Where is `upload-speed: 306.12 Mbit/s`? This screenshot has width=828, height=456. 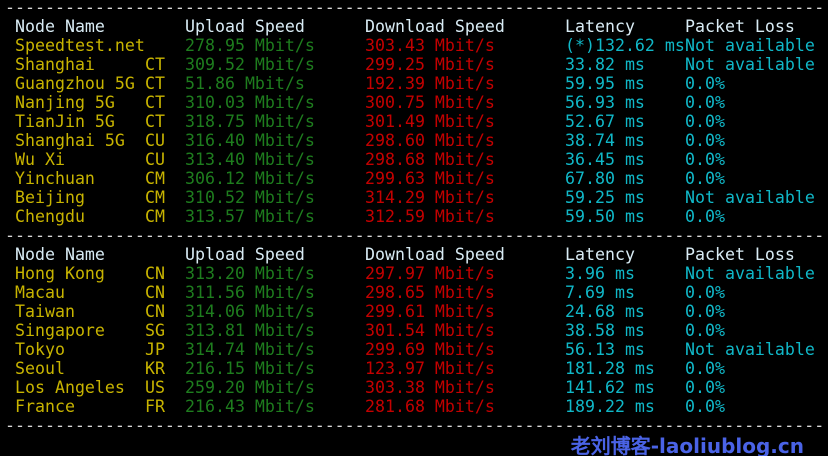
upload-speed: 306.12 Mbit/s is located at coordinates (250, 178).